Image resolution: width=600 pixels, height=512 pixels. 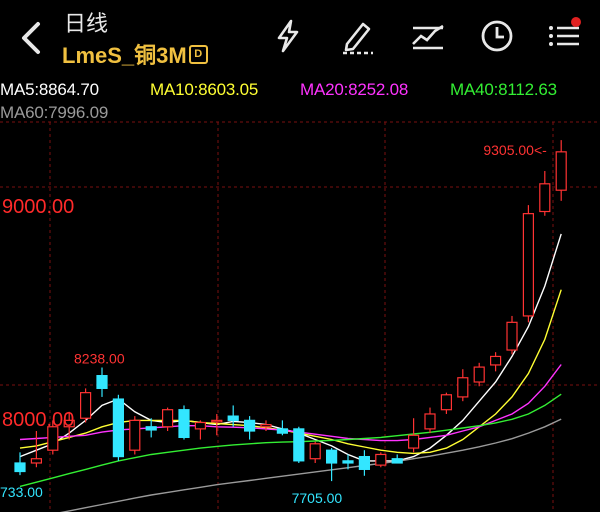 What do you see at coordinates (428, 36) in the screenshot?
I see `trend-tool-icon` at bounding box center [428, 36].